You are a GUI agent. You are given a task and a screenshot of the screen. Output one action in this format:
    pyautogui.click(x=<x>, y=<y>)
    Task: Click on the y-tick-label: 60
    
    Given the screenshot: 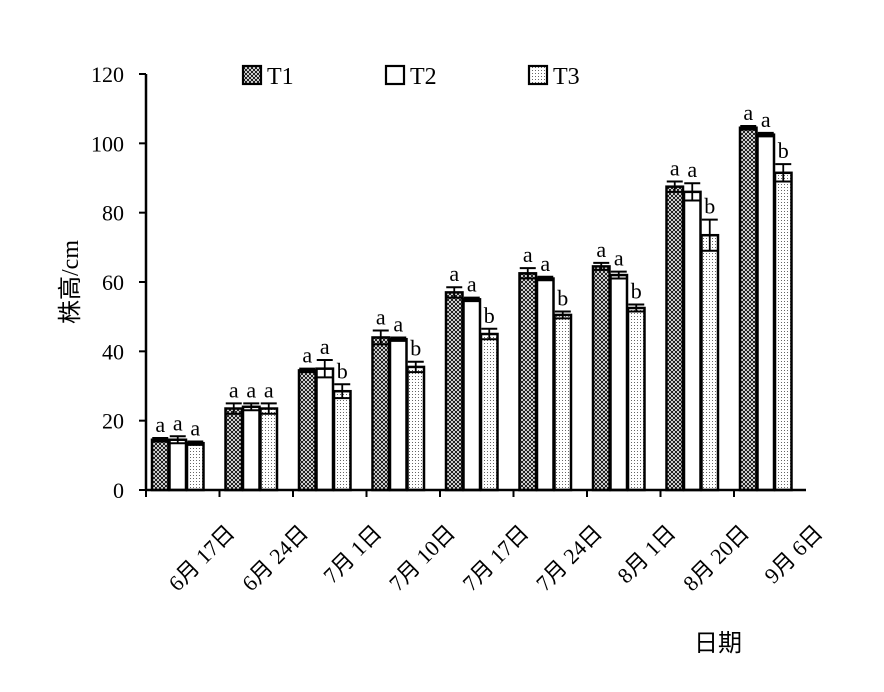 What is the action you would take?
    pyautogui.click(x=113, y=282)
    